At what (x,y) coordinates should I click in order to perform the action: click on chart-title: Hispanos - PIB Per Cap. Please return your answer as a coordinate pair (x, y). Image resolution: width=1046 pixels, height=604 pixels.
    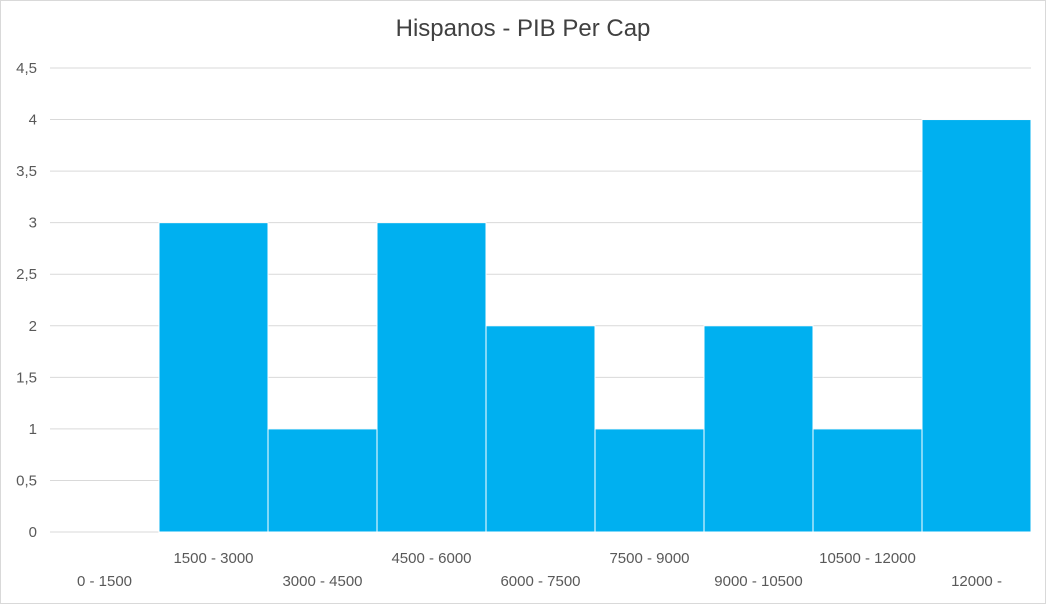
    Looking at the image, I should click on (523, 28).